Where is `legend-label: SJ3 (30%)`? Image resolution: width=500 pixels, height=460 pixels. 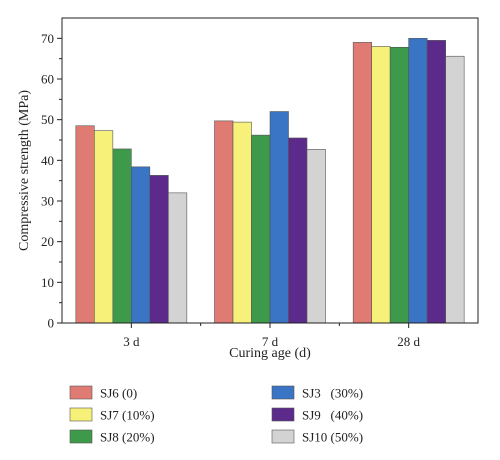
legend-label: SJ3 (30%) is located at coordinates (332, 393).